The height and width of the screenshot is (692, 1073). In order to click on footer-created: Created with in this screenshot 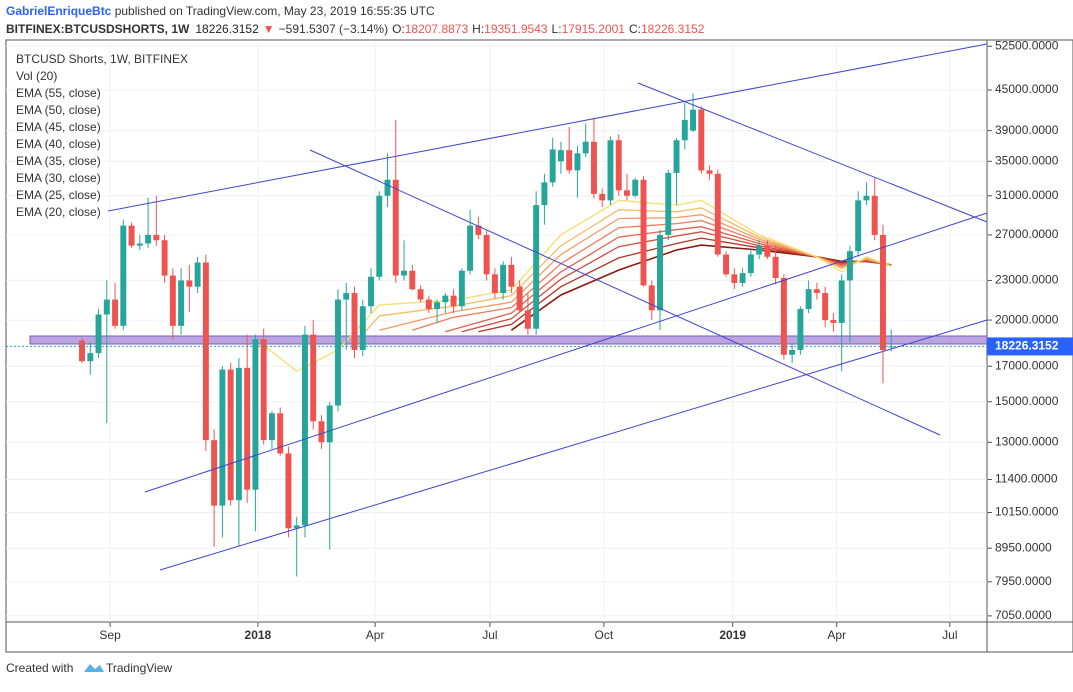, I will do `click(39, 668)`.